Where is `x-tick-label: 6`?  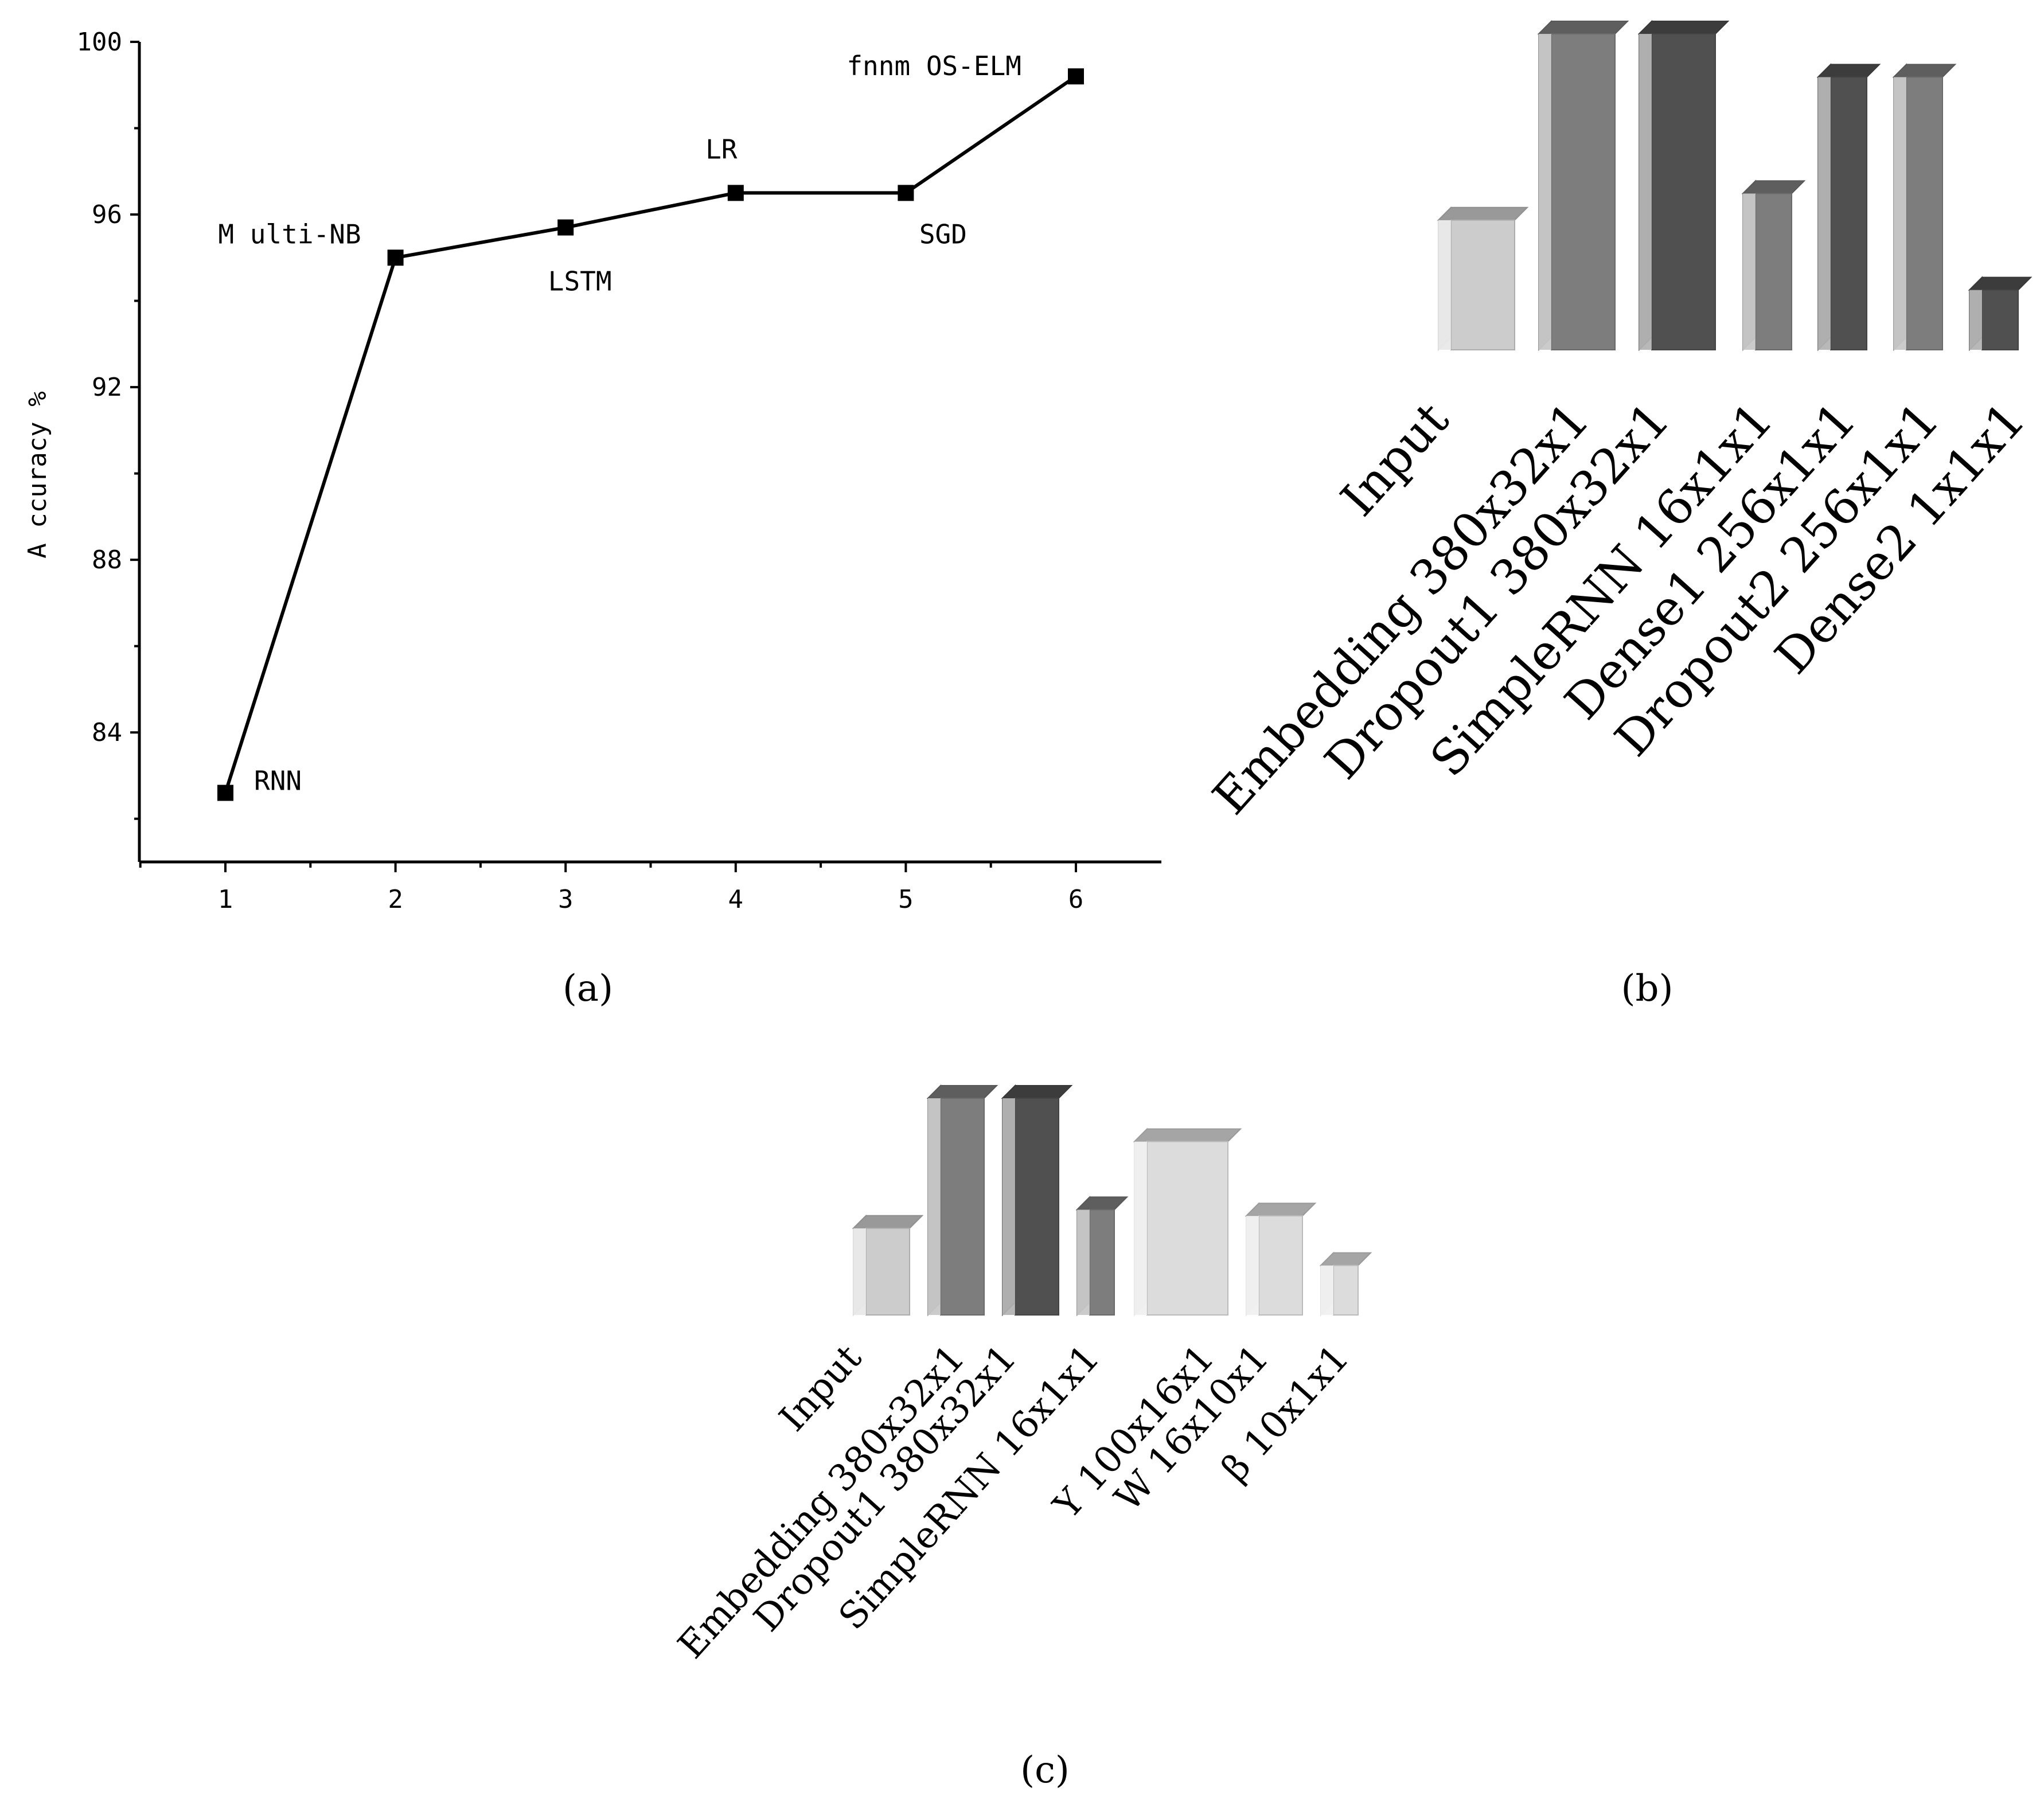
x-tick-label: 6 is located at coordinates (1076, 899).